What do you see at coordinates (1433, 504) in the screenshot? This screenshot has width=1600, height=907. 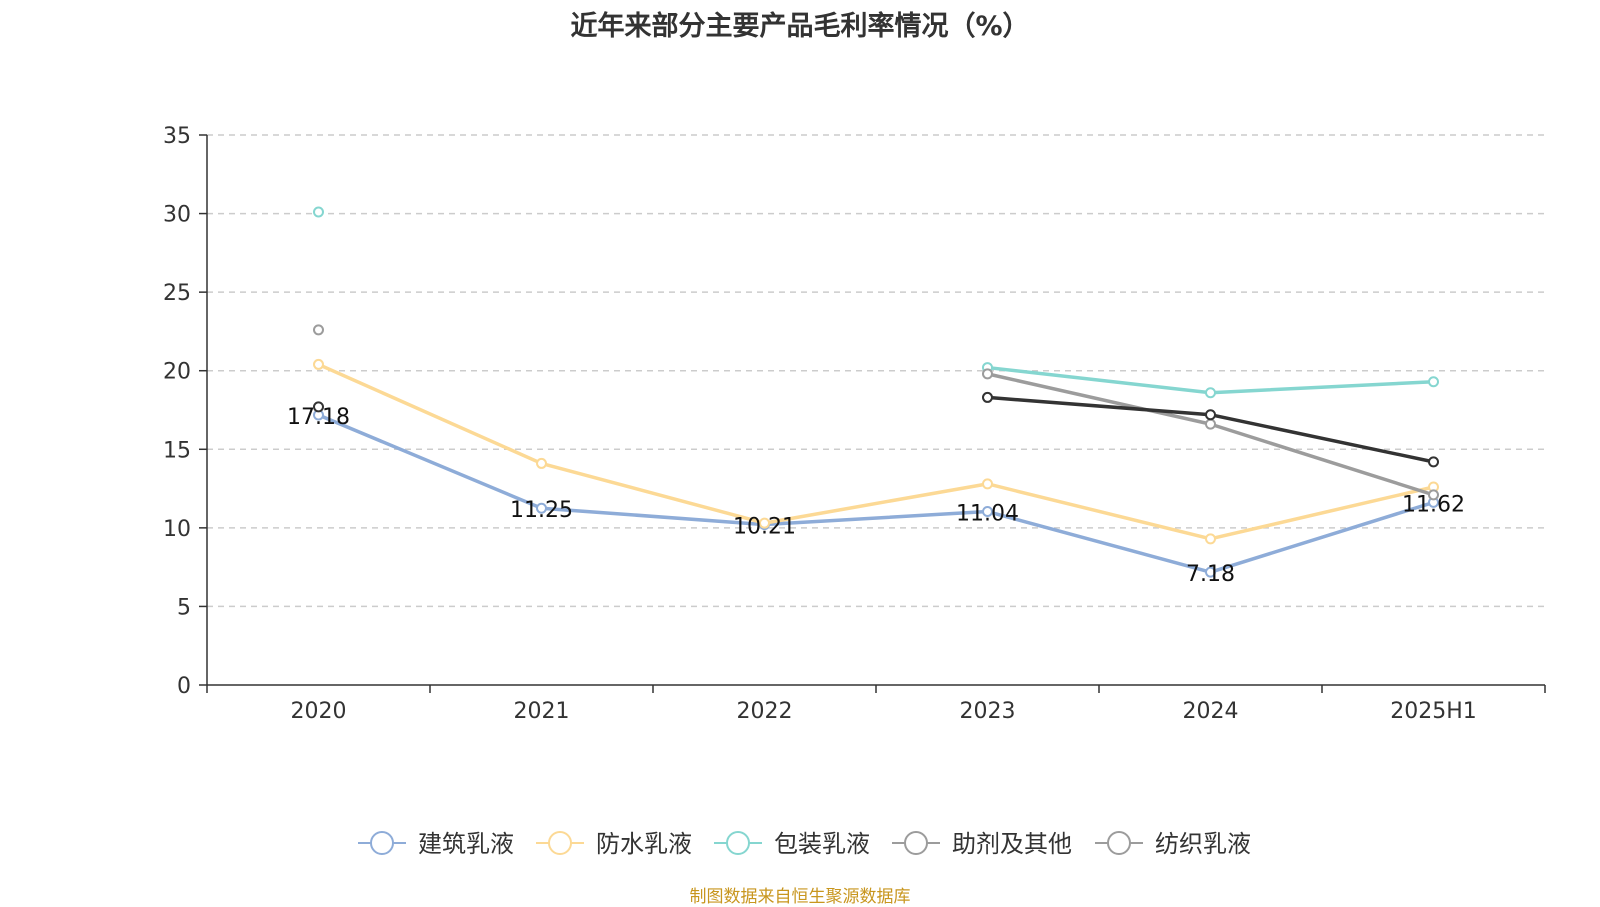 I see `data-label: 11.62` at bounding box center [1433, 504].